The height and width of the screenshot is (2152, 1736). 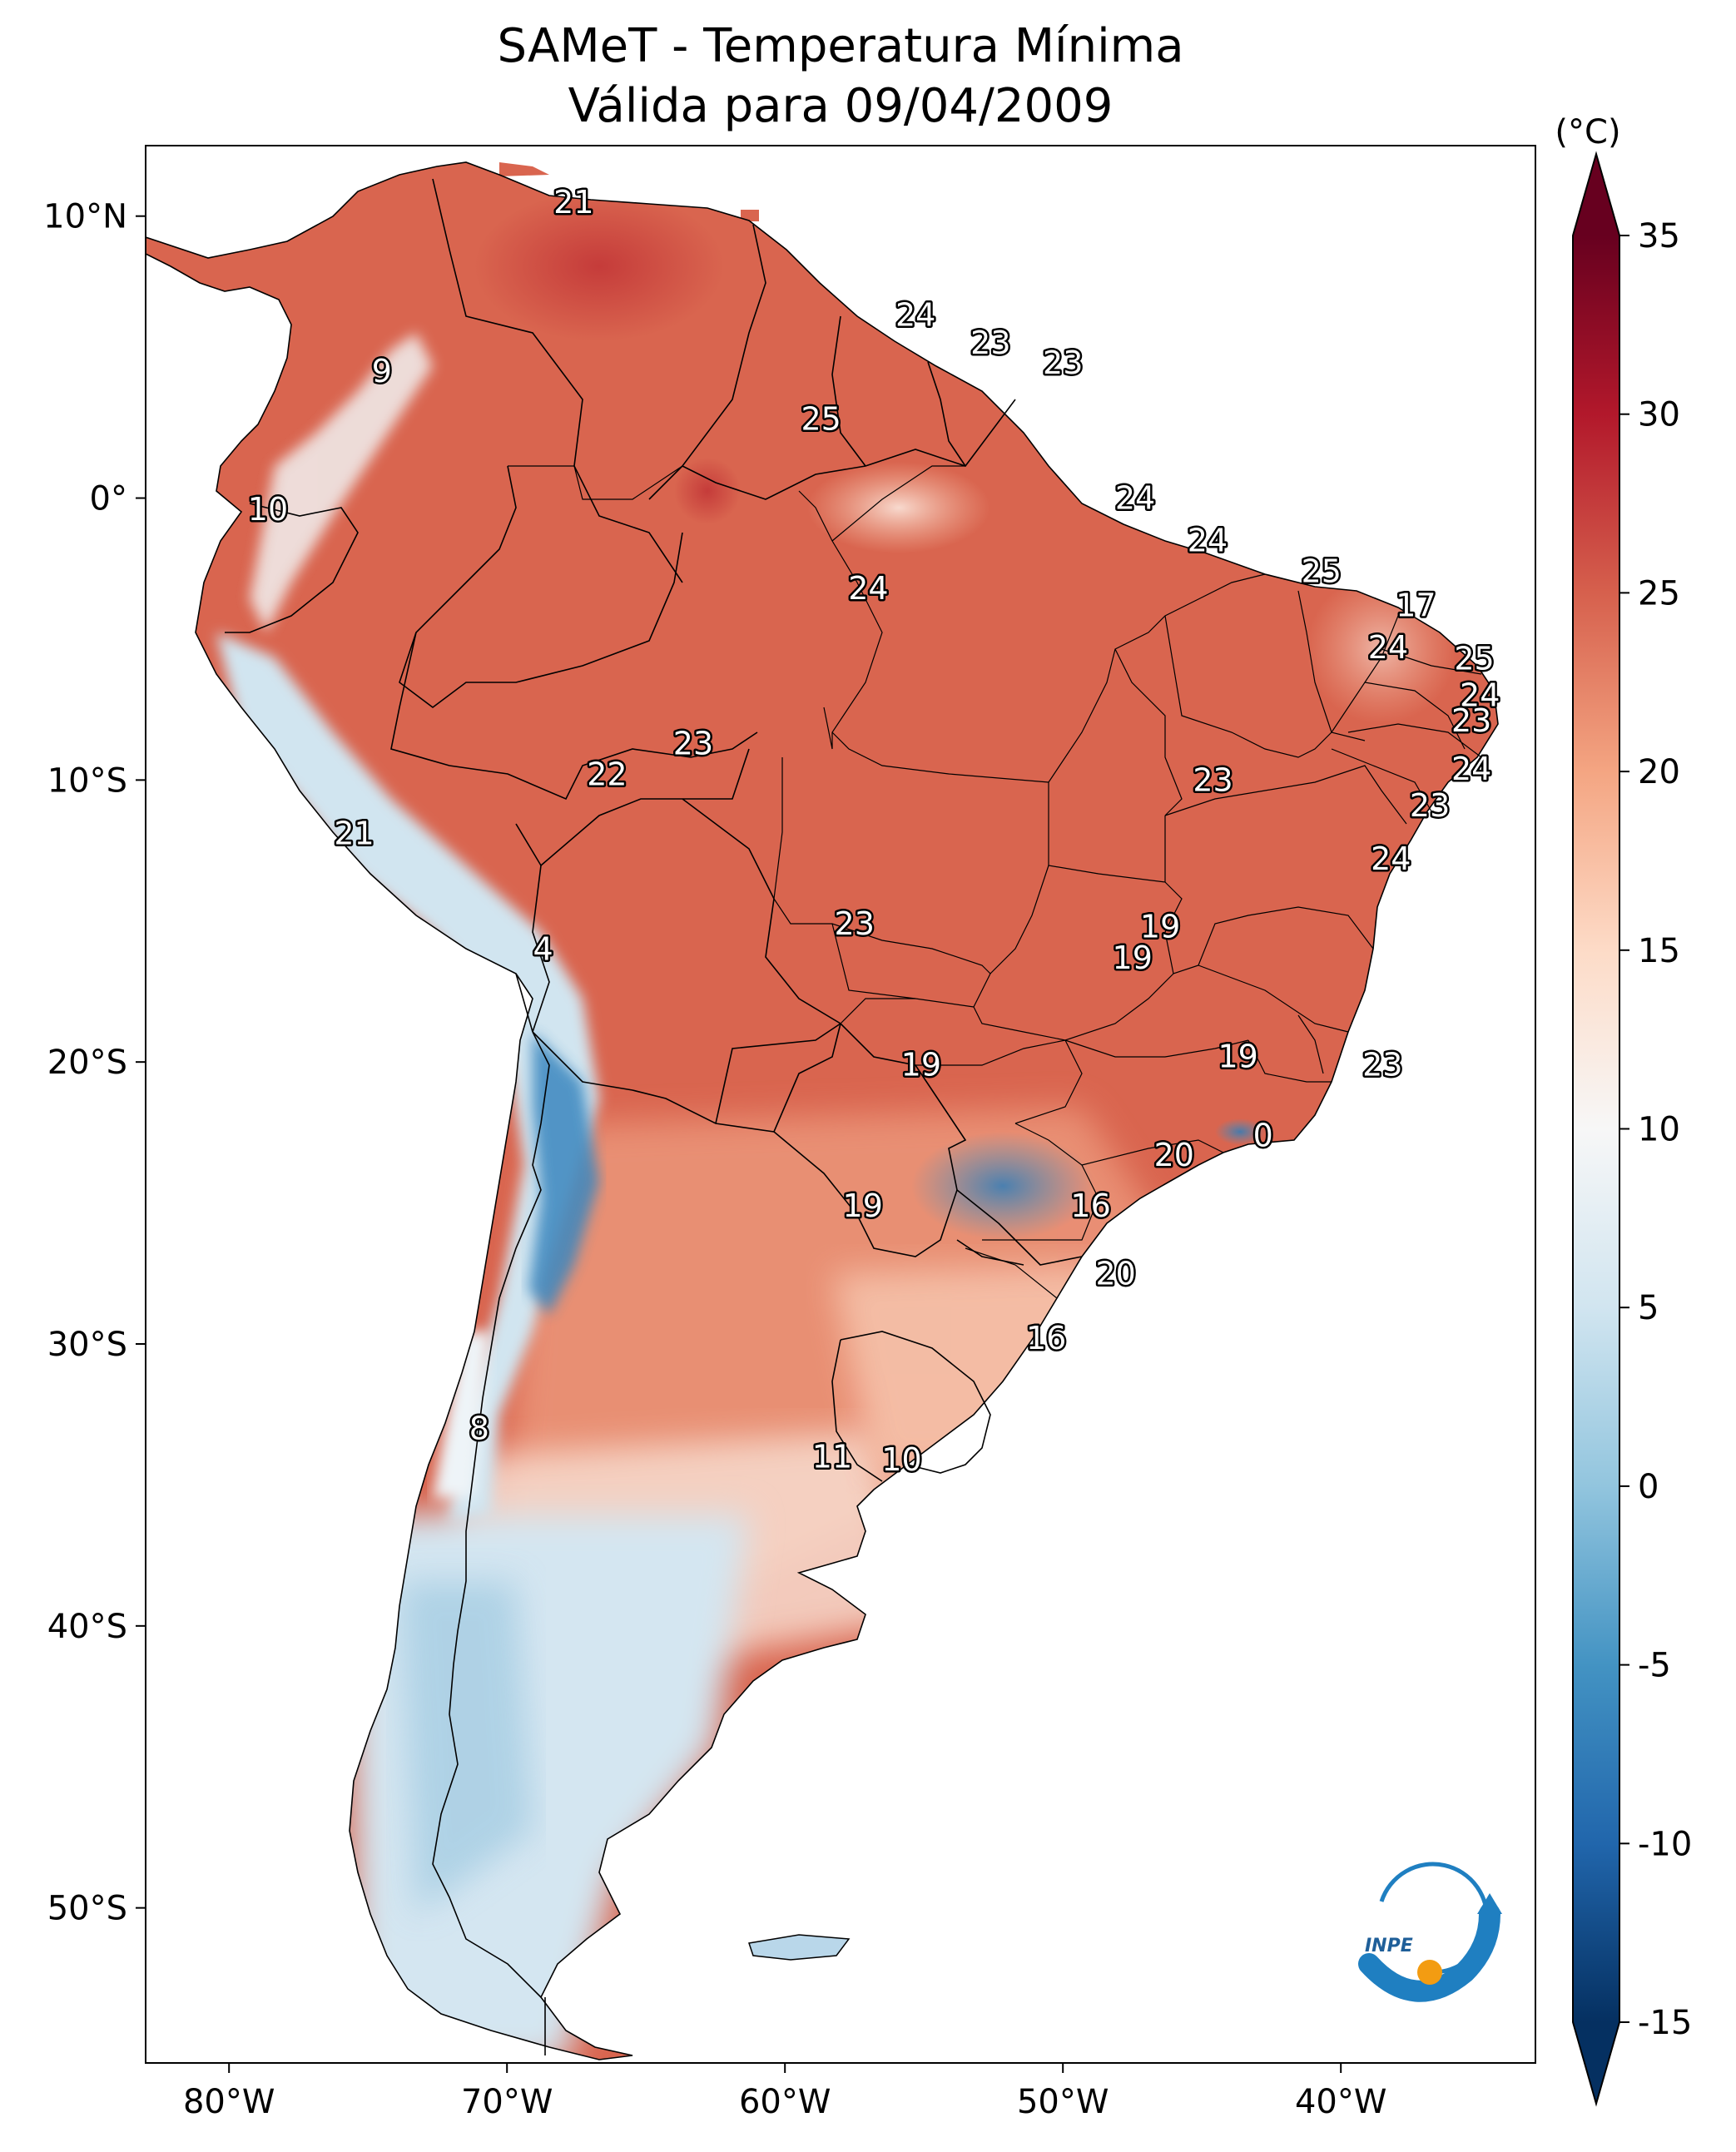 I want to click on colorbar-tick-label: 10, so click(x=1659, y=1130).